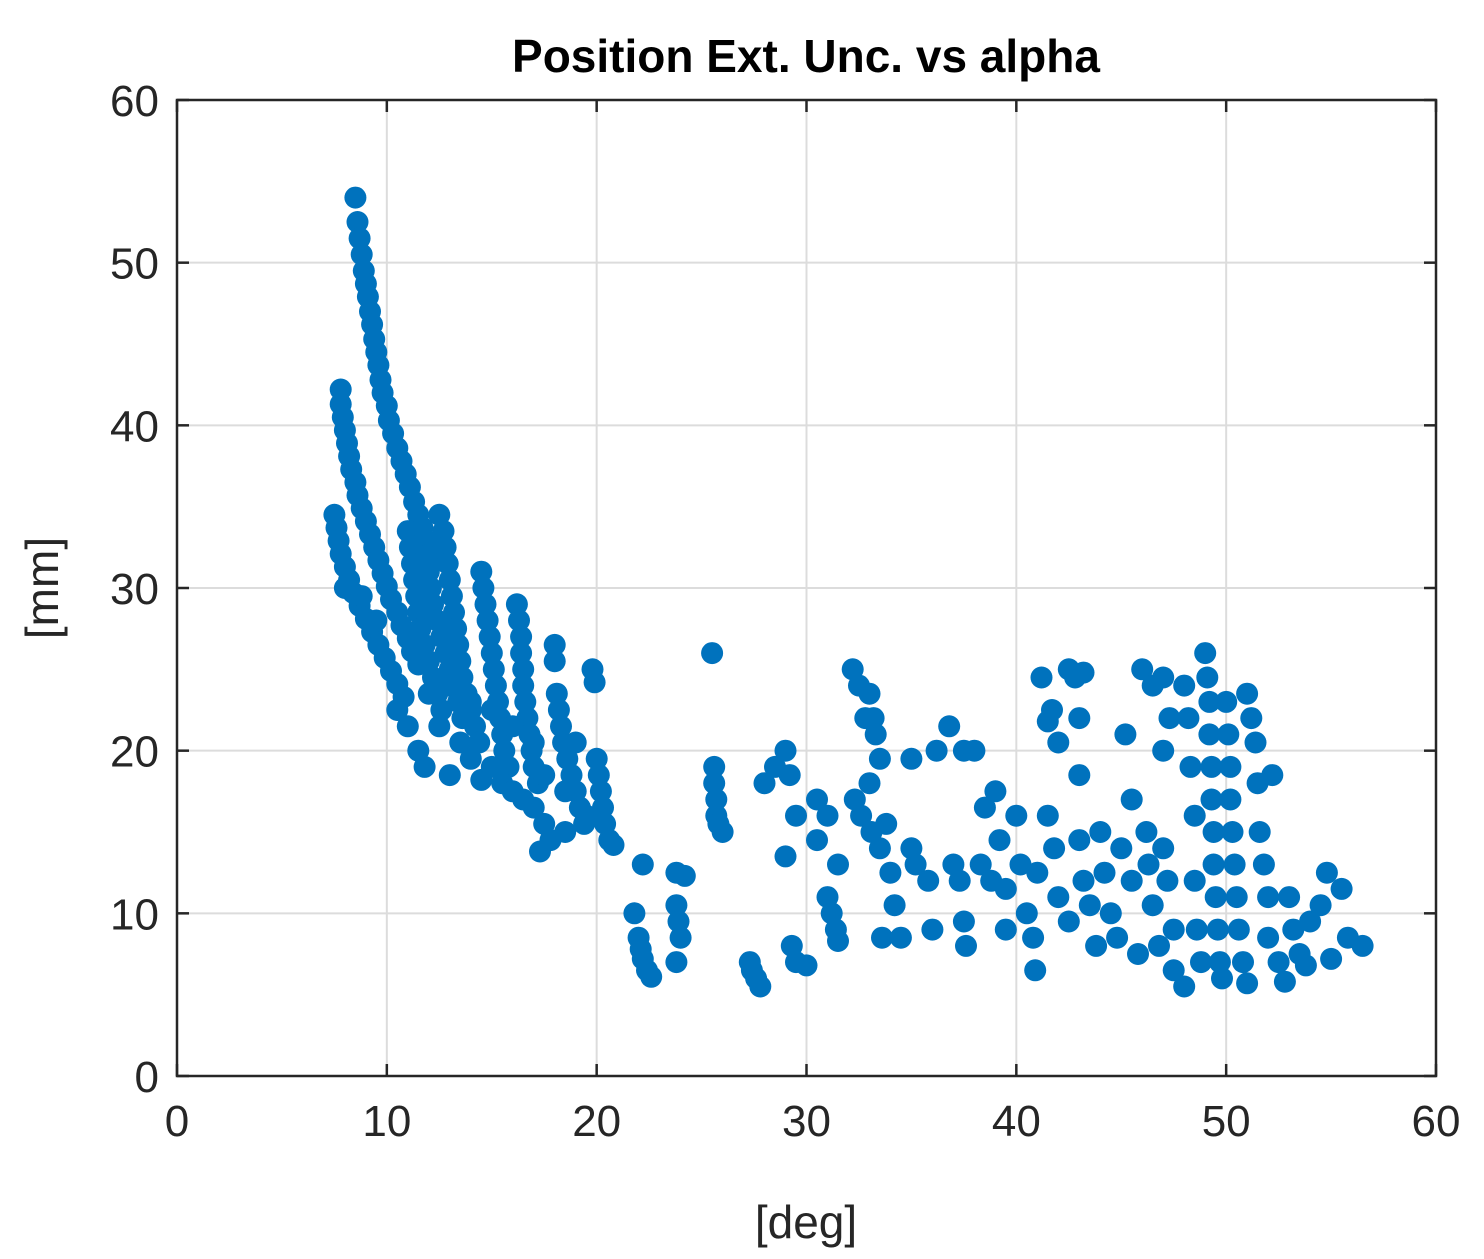 This screenshot has height=1259, width=1484. I want to click on x-tick-label: 10, so click(386, 1121).